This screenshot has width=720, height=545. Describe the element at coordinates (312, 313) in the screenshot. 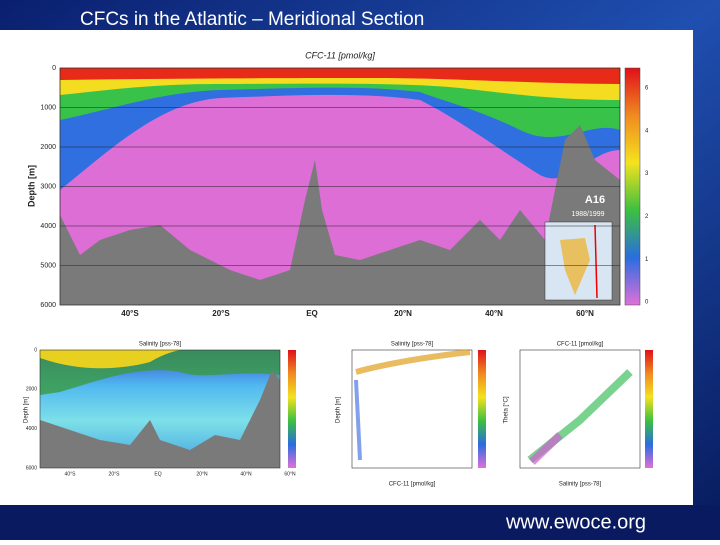

I see `x-tick-label: EQ` at that location.